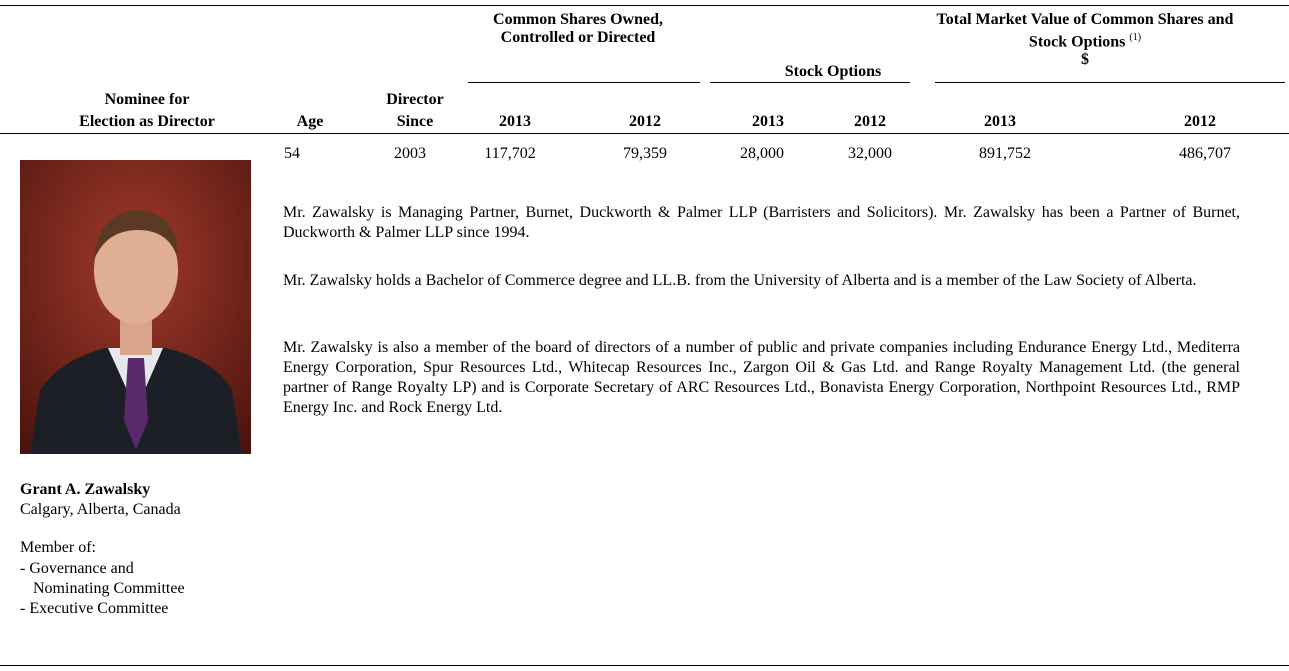 Image resolution: width=1289 pixels, height=671 pixels. I want to click on unit: $, so click(1085, 60).